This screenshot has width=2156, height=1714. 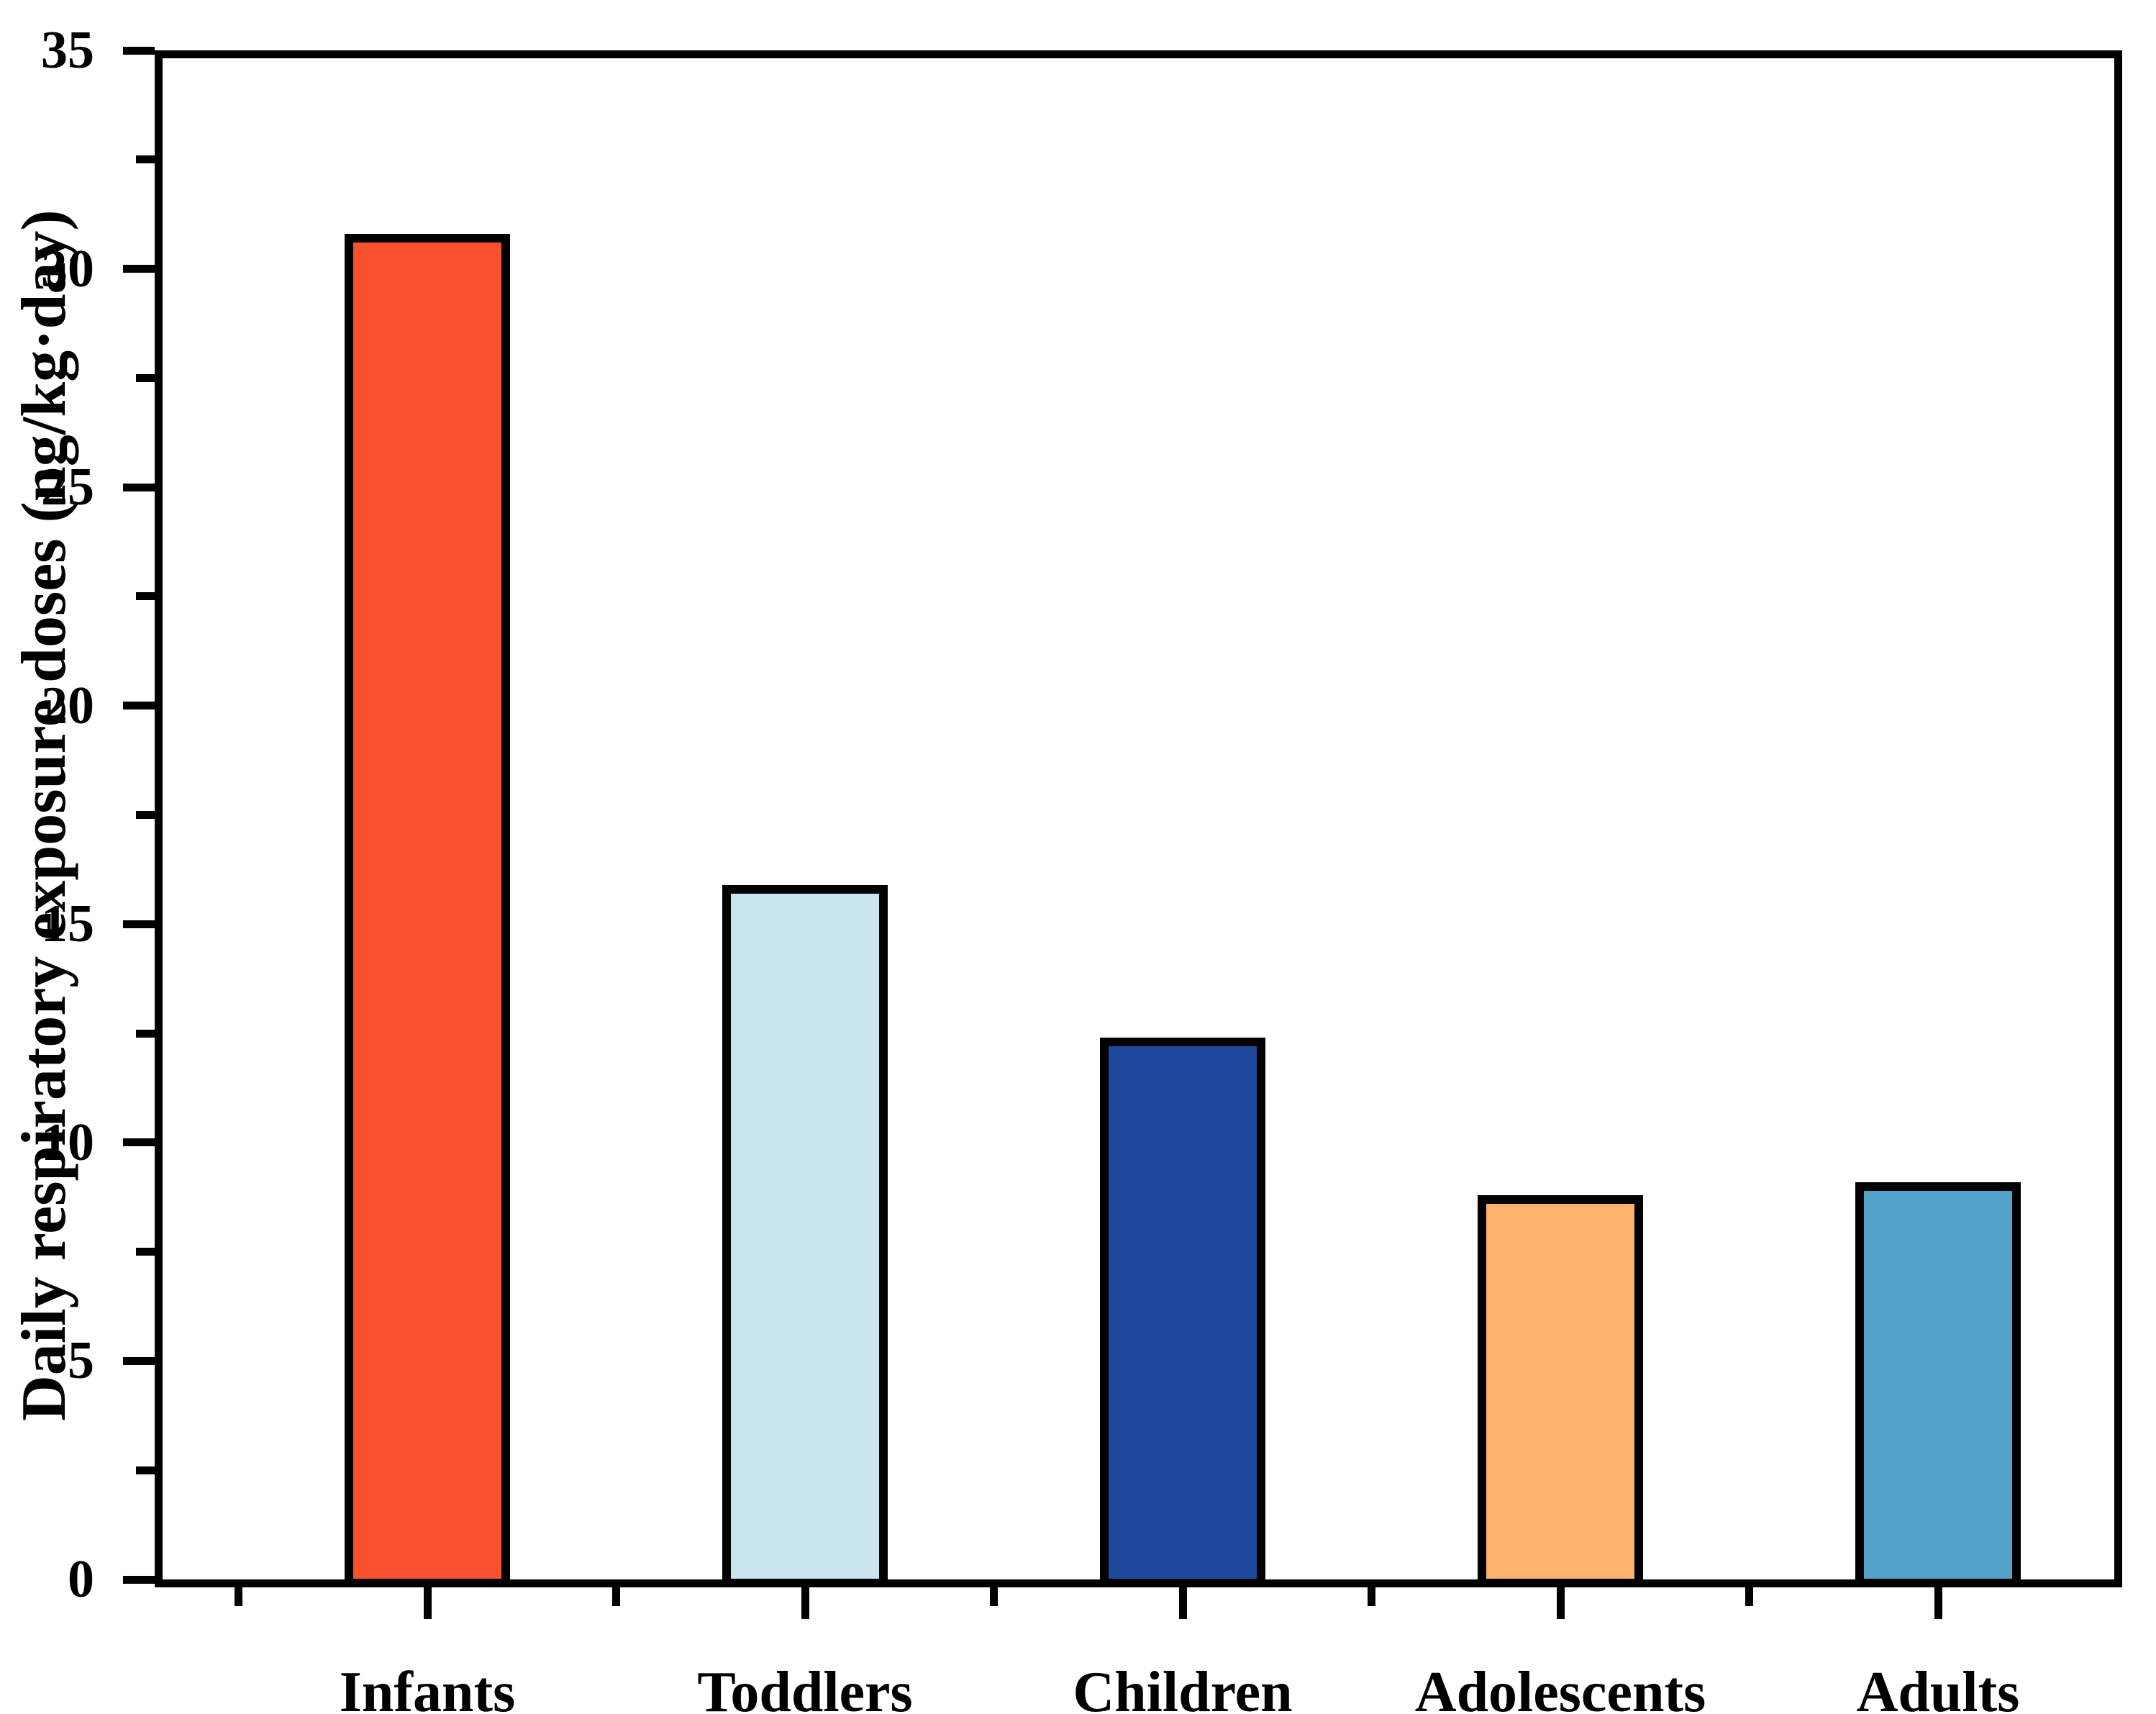 I want to click on x-category-label-adults: Adults, so click(x=1938, y=1687).